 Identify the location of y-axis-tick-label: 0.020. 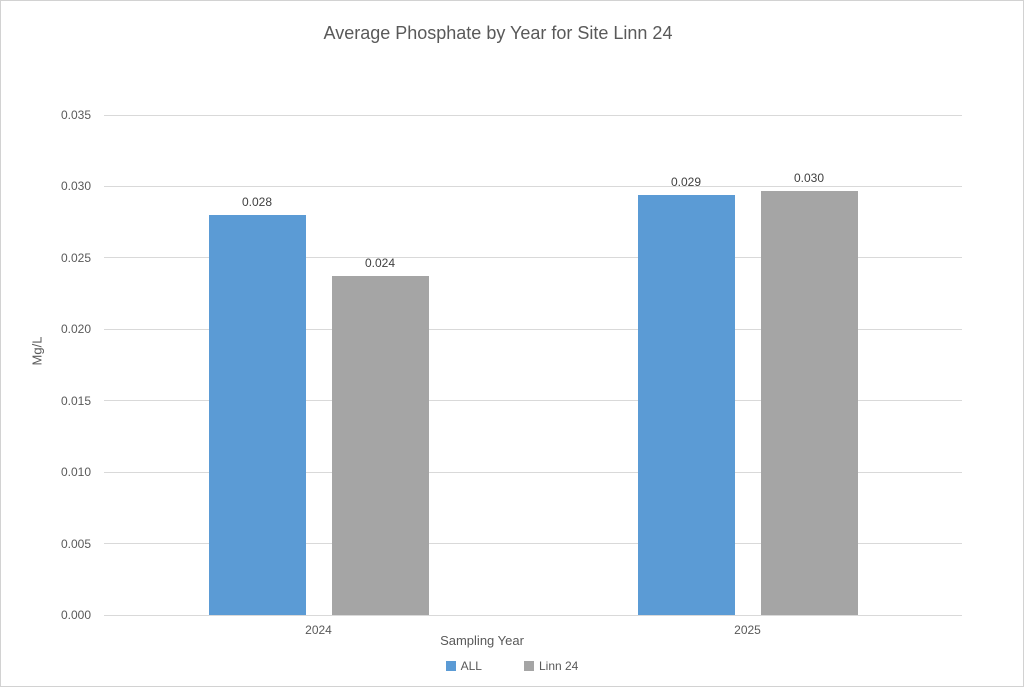
(75, 329).